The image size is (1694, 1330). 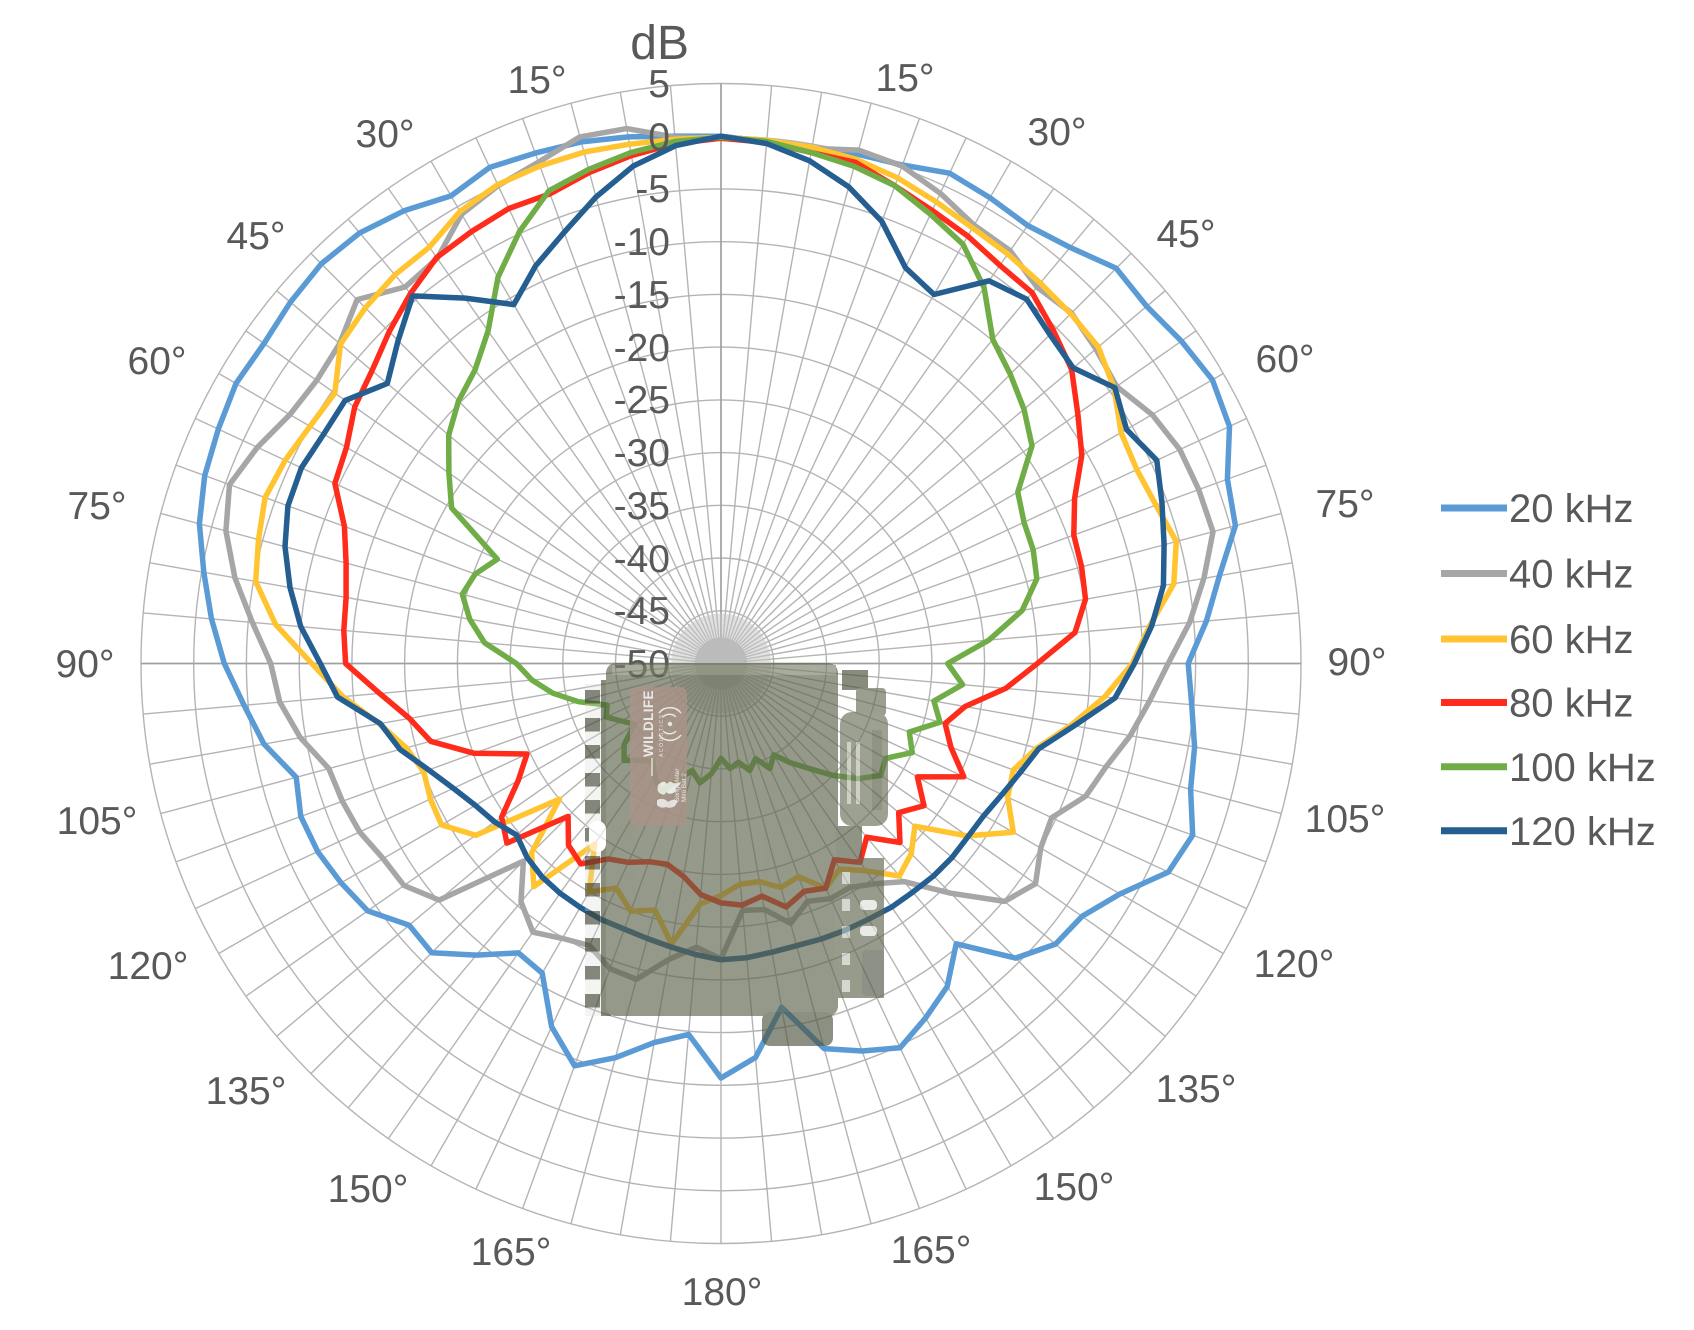 What do you see at coordinates (1582, 768) in the screenshot?
I see `svg-text: 100 kHz` at bounding box center [1582, 768].